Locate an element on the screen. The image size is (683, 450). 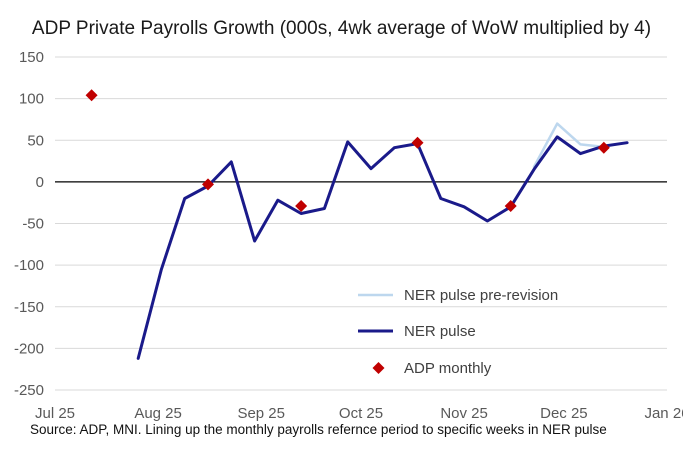
y-tick-label: 50 is located at coordinates (35, 140).